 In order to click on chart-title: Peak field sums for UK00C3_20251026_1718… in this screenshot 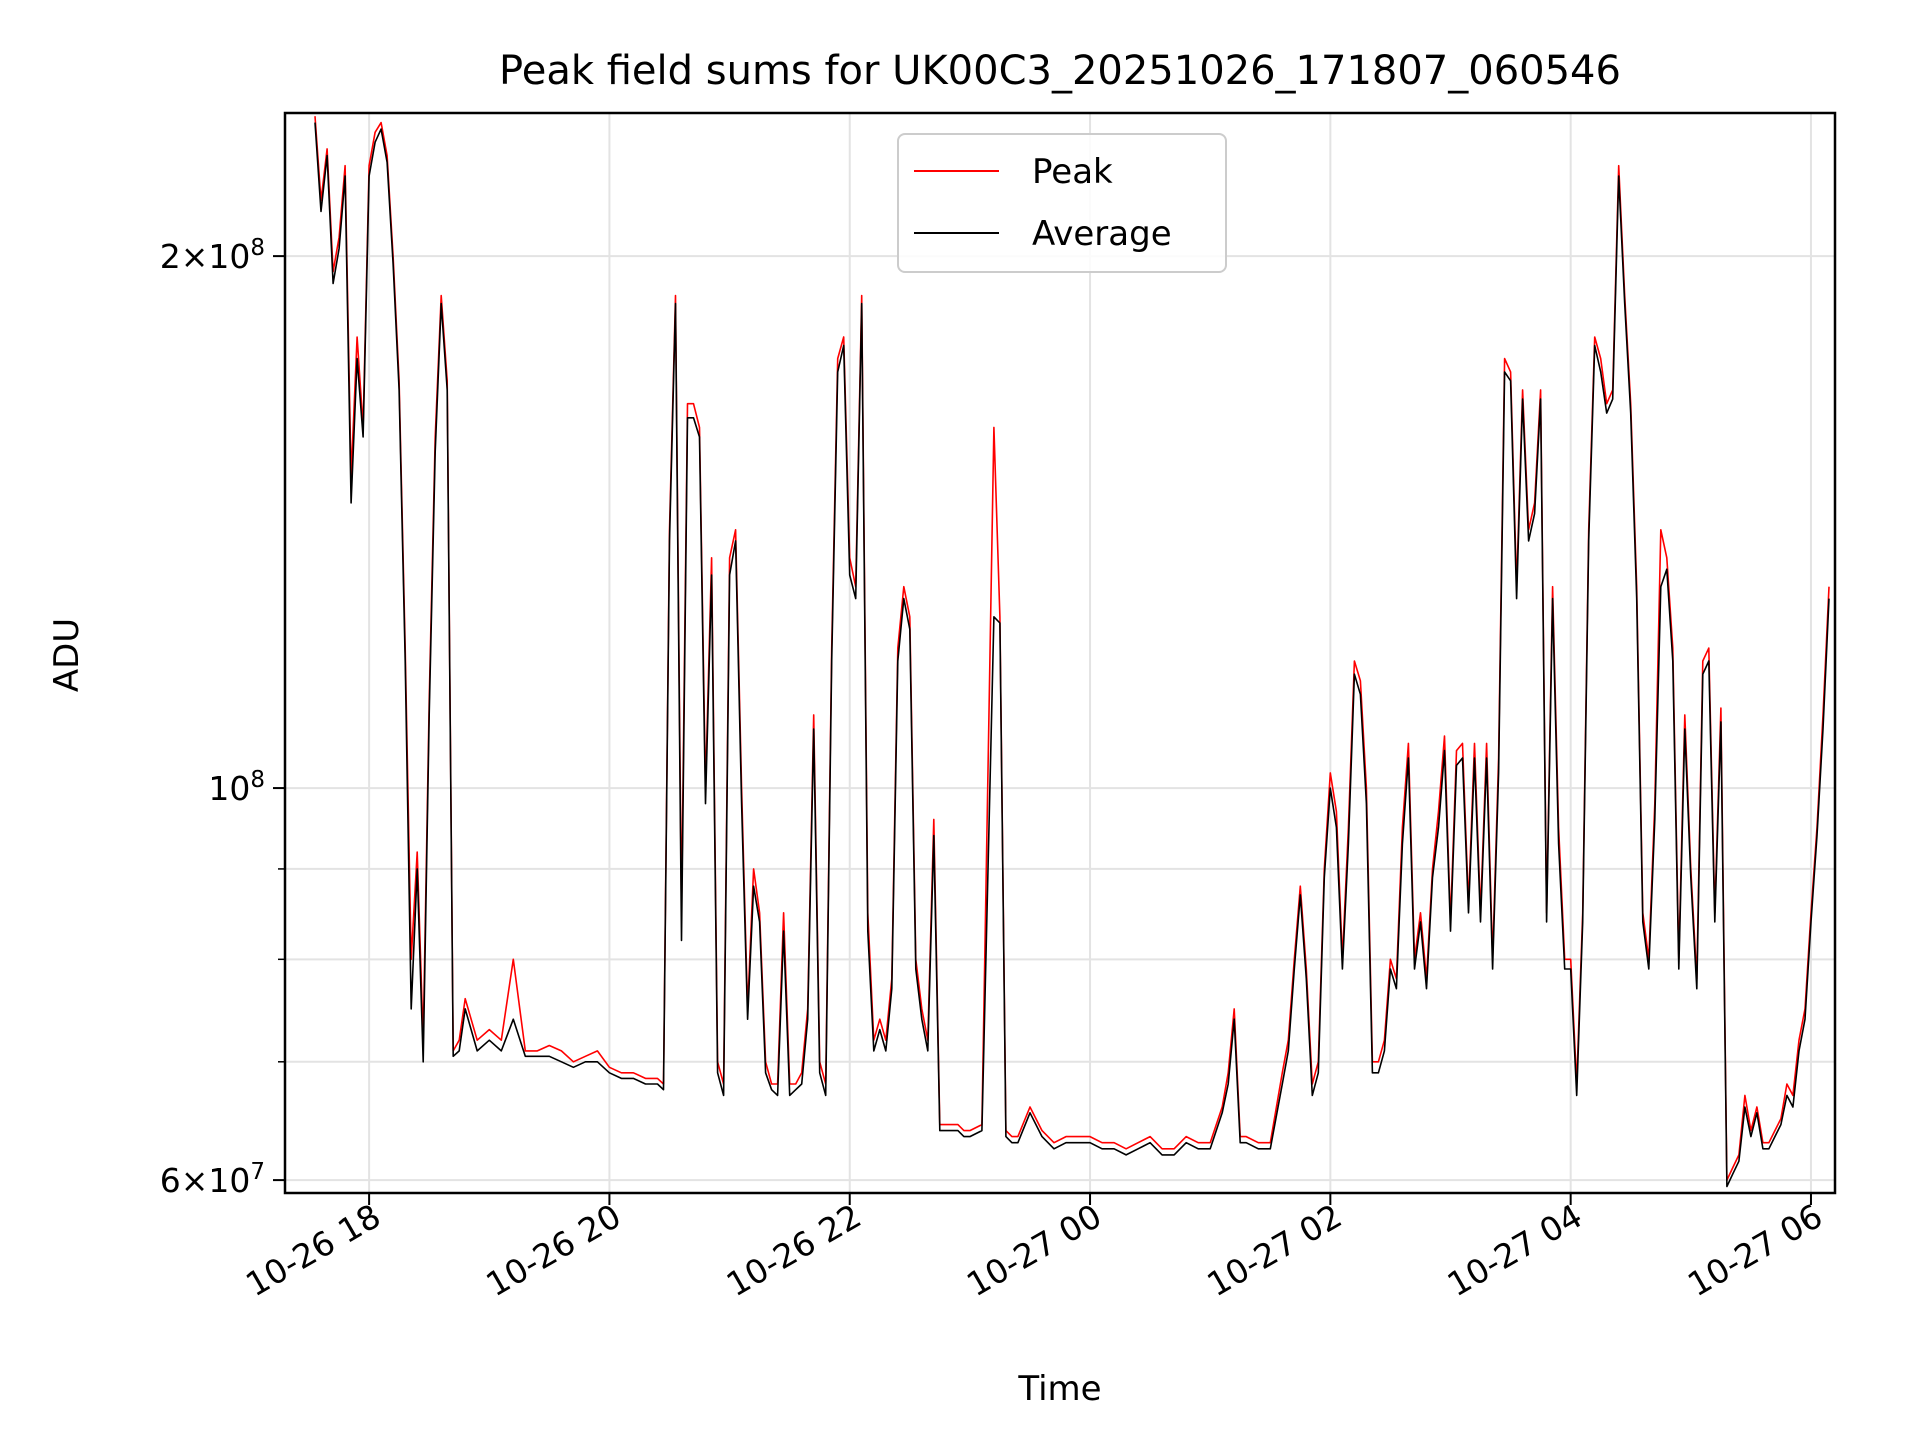, I will do `click(1060, 71)`.